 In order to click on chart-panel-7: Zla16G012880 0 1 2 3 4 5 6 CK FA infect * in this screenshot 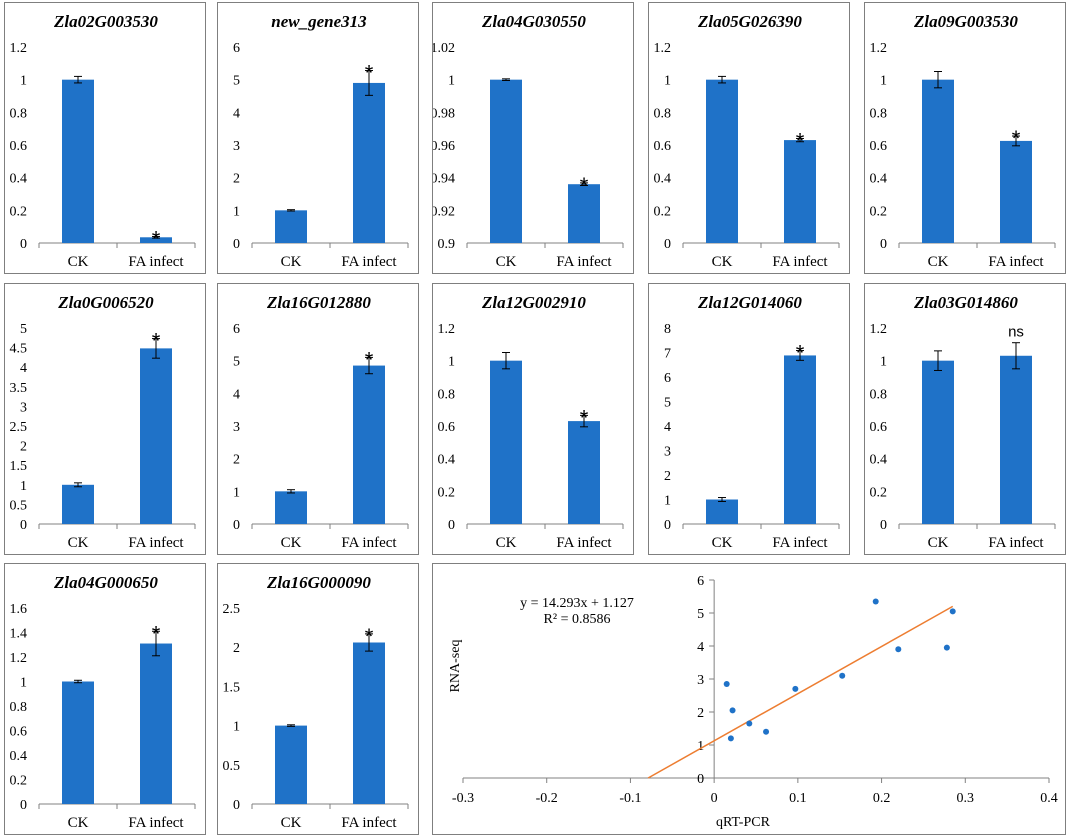, I will do `click(318, 419)`.